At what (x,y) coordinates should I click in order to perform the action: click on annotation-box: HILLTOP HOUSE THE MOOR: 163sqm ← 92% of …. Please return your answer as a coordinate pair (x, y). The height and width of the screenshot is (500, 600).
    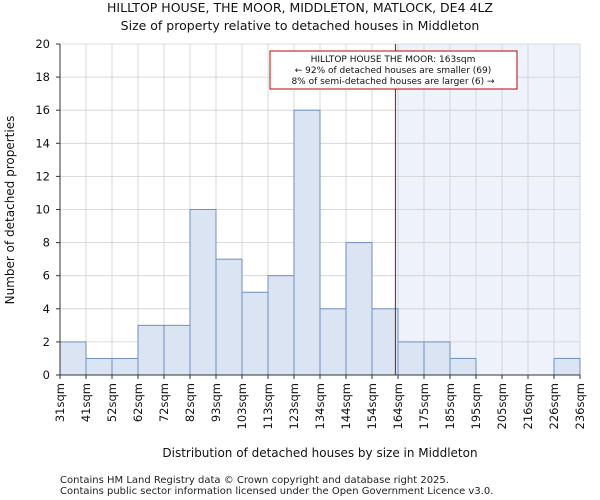
    Looking at the image, I should click on (393, 70).